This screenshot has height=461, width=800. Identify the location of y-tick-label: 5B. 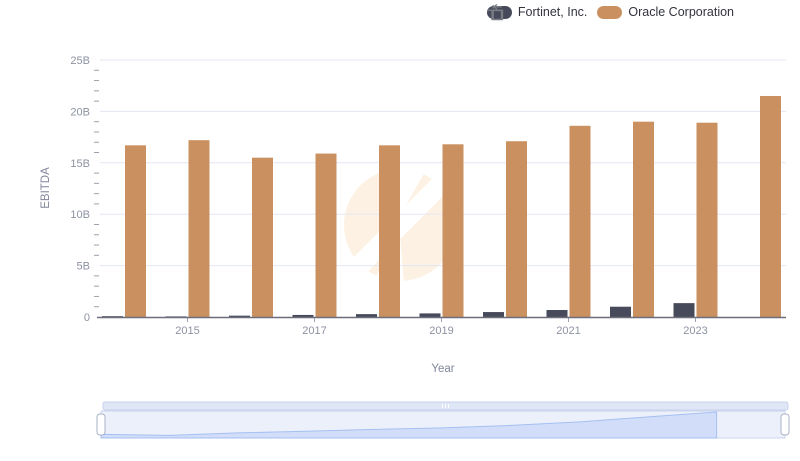
(83, 267).